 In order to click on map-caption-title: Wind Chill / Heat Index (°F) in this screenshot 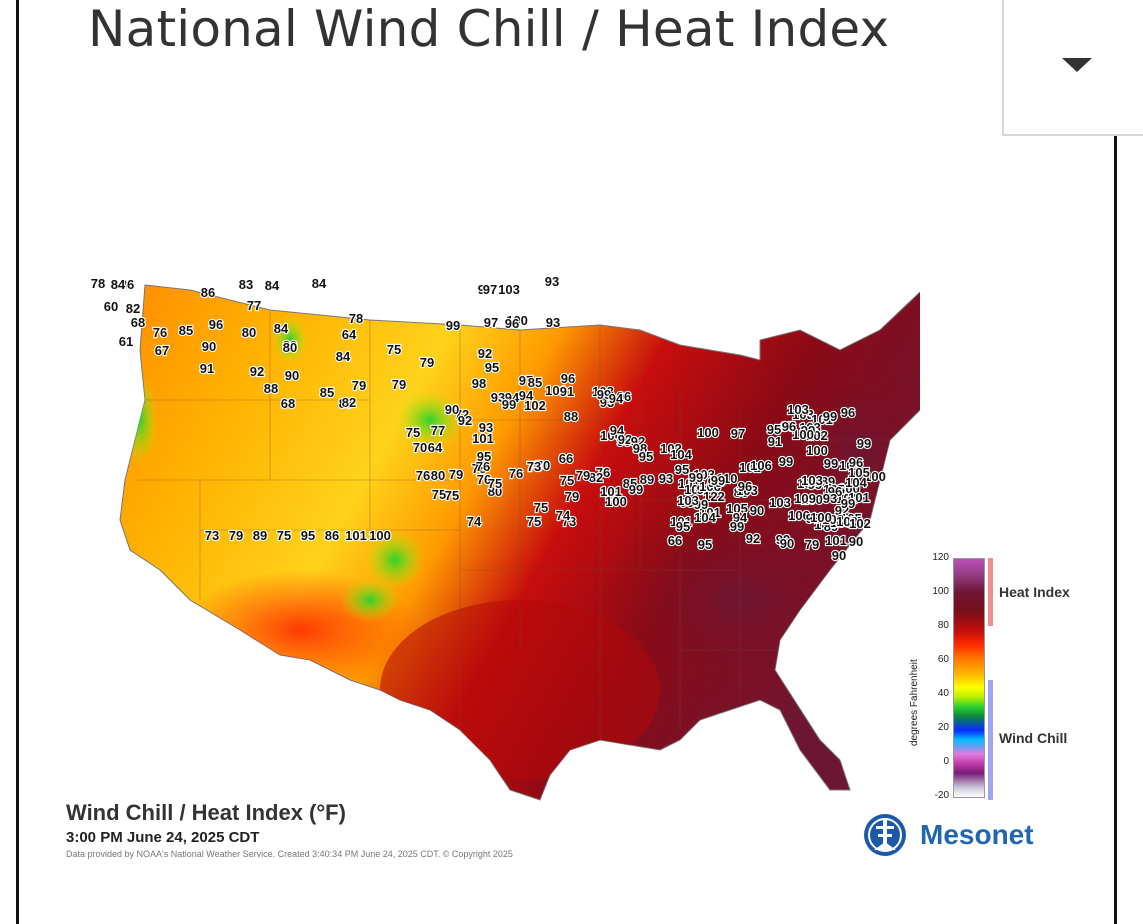, I will do `click(206, 812)`.